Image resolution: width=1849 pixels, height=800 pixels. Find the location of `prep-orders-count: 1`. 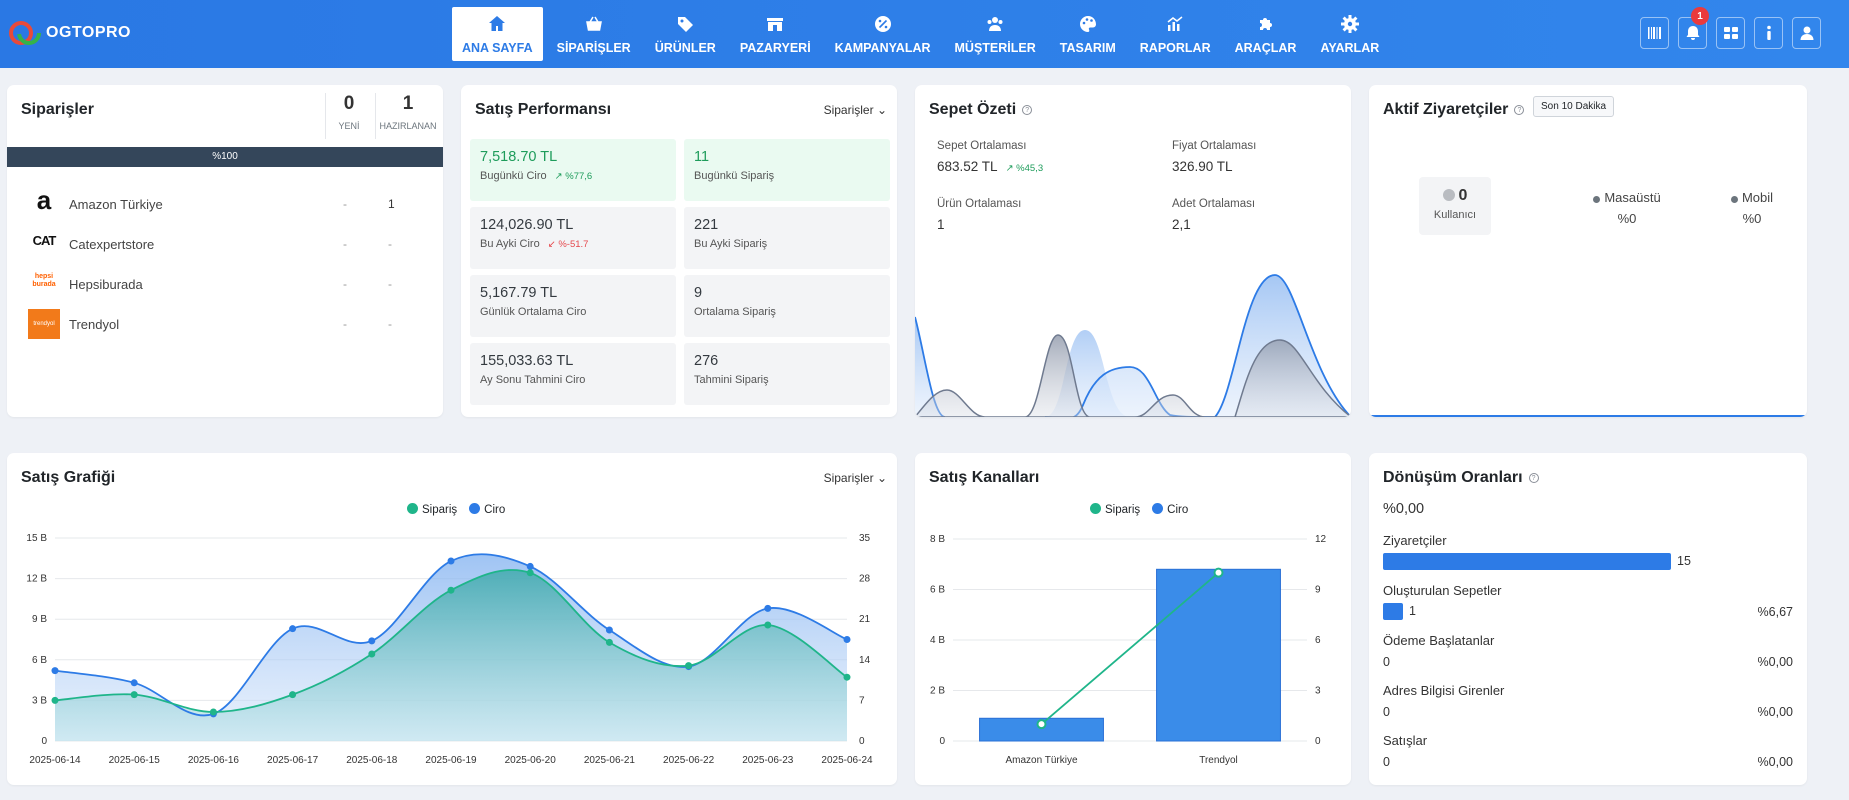

prep-orders-count: 1 is located at coordinates (408, 103).